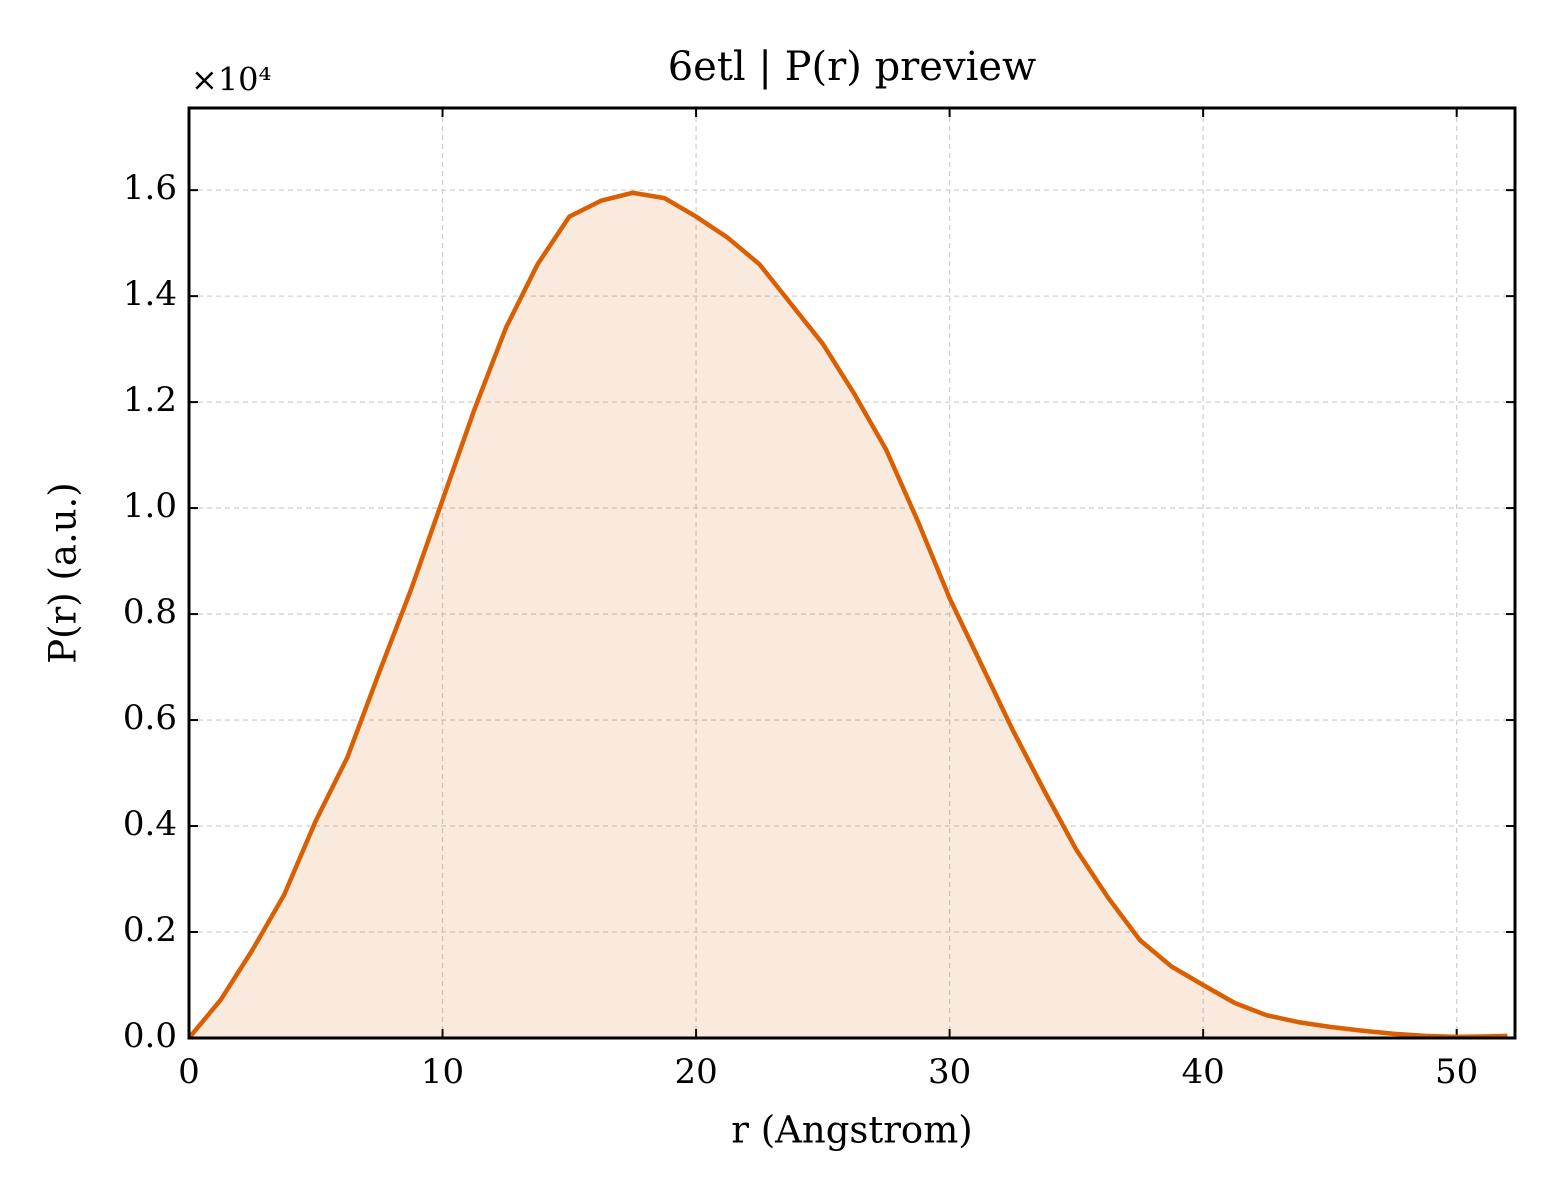 The height and width of the screenshot is (1200, 1560). What do you see at coordinates (1456, 1072) in the screenshot?
I see `x-tick-label: 50` at bounding box center [1456, 1072].